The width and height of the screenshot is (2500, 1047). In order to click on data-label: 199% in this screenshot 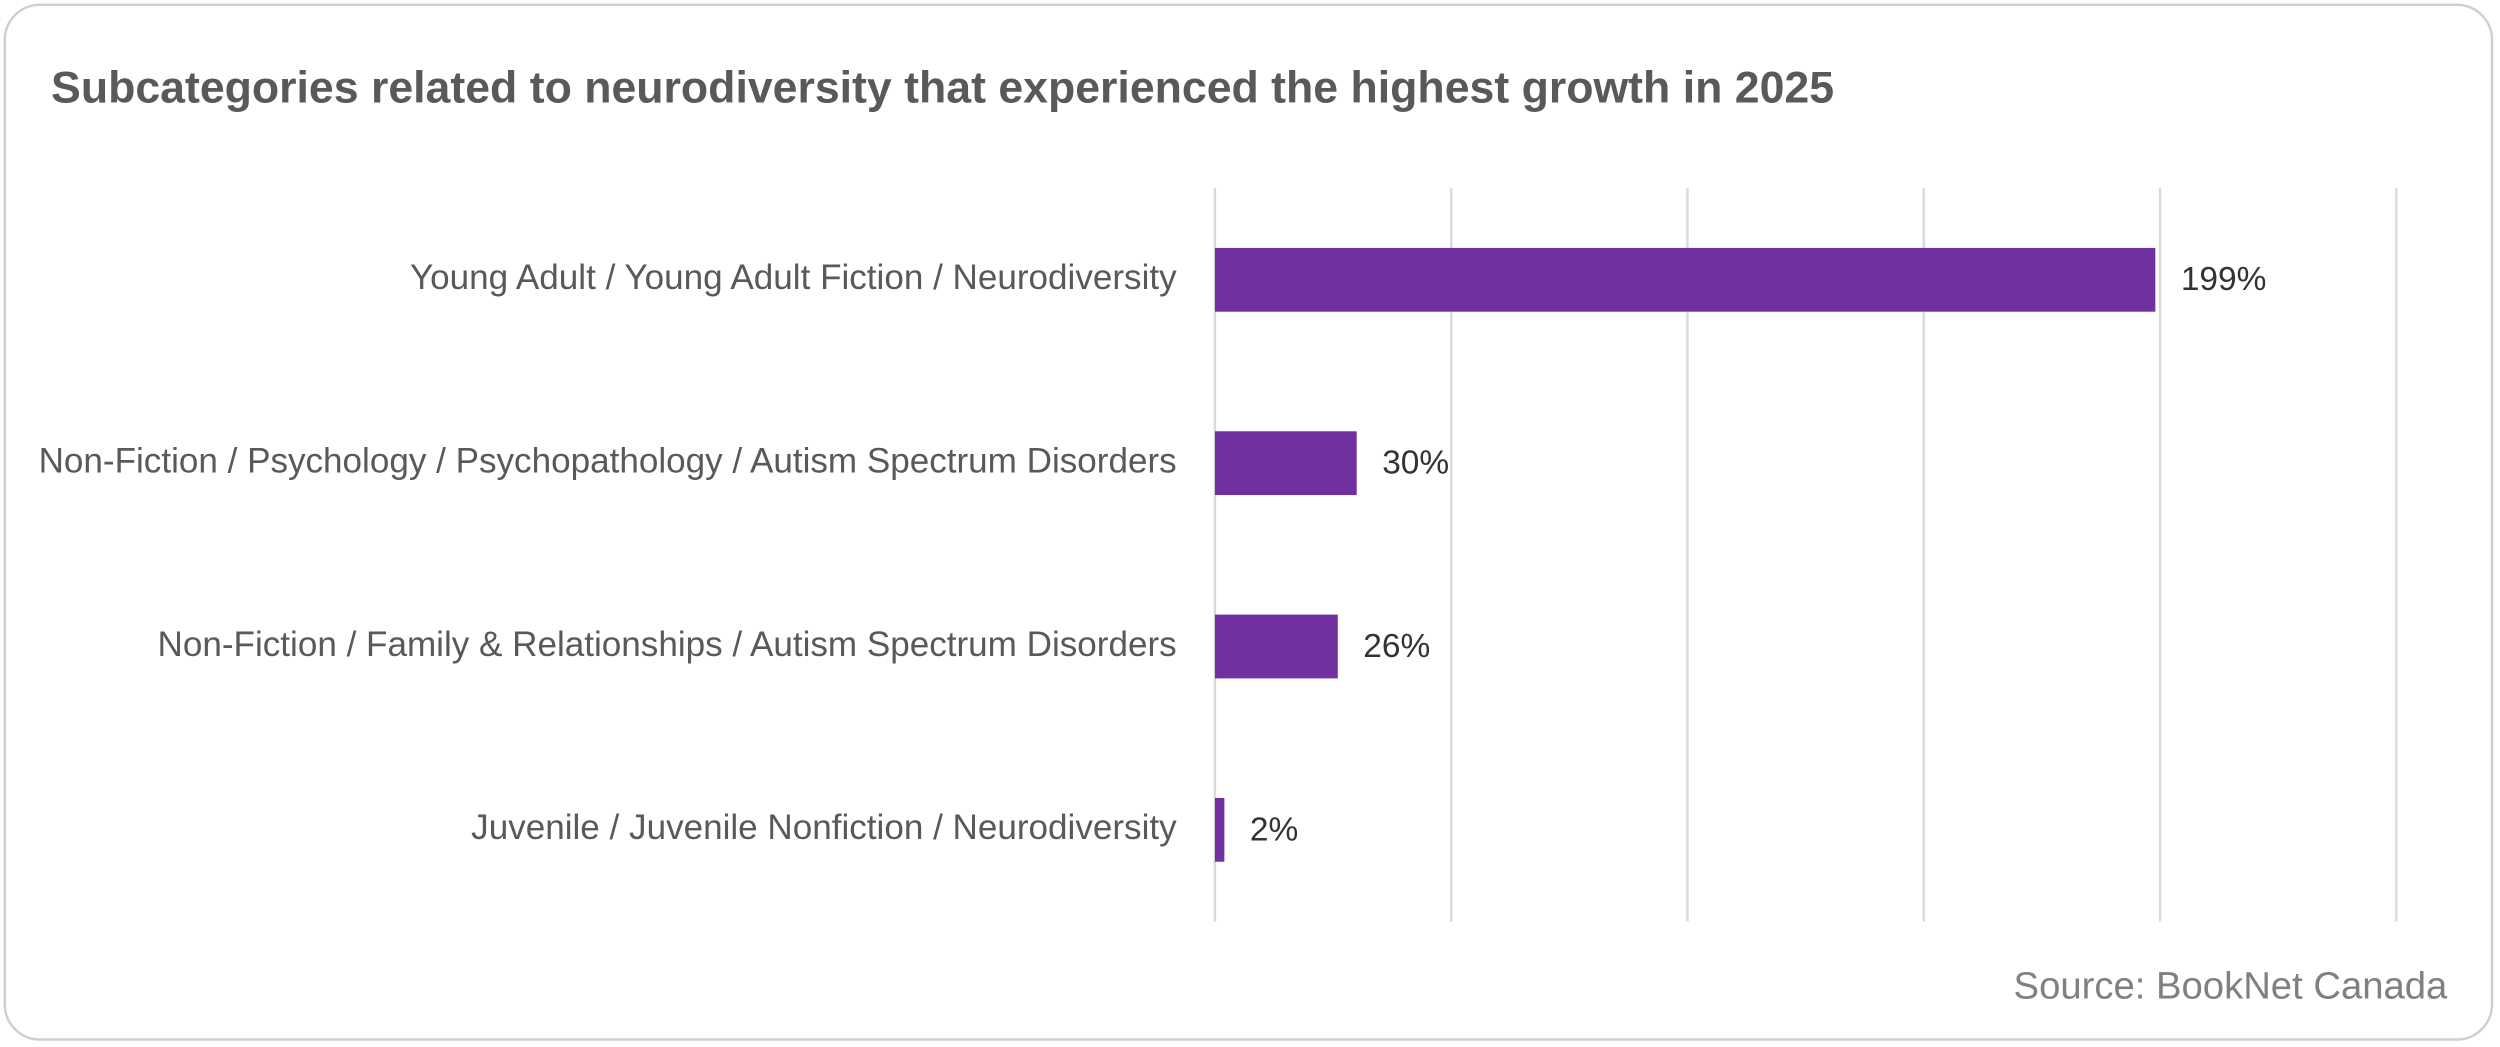, I will do `click(2224, 279)`.